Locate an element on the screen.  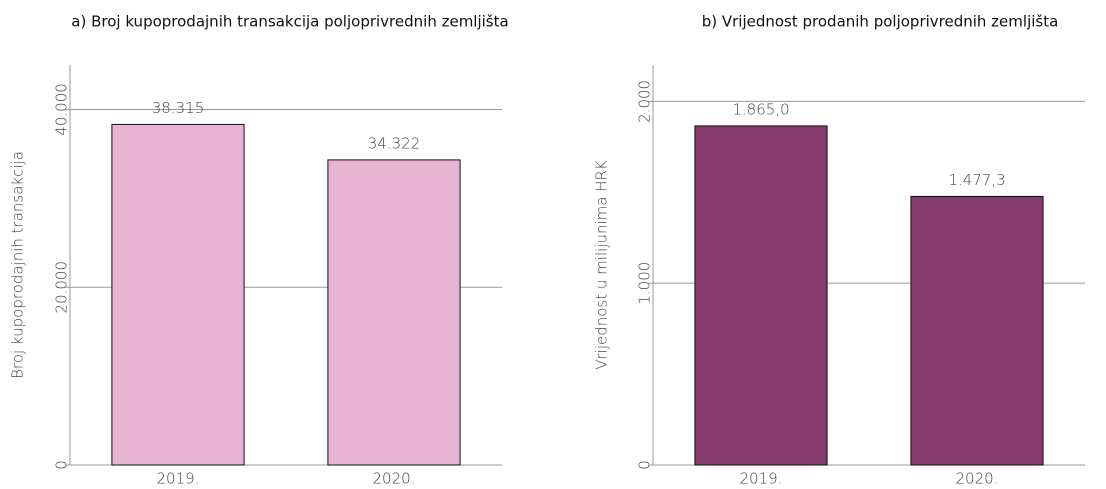
data-label: 38.315 is located at coordinates (178, 108).